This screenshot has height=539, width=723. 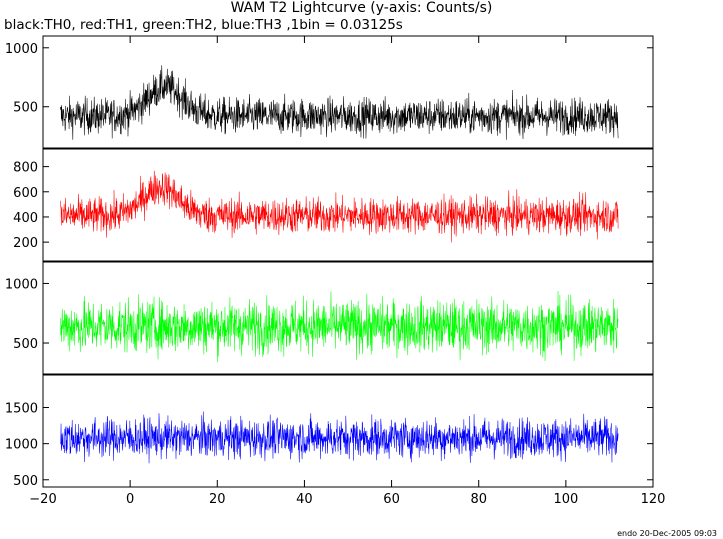 I want to click on ytick-label: 800, so click(x=25, y=168).